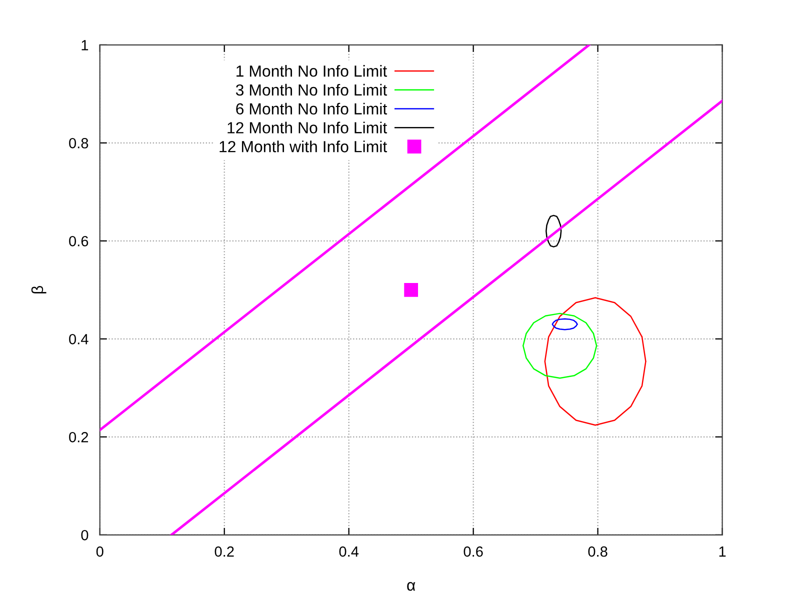 The width and height of the screenshot is (799, 599). I want to click on x-tick-label: 0.2, so click(224, 551).